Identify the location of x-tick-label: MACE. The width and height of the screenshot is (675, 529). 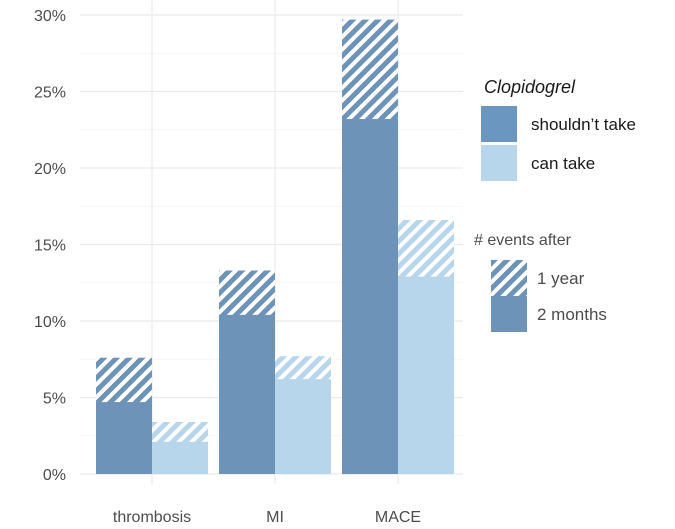
(398, 517).